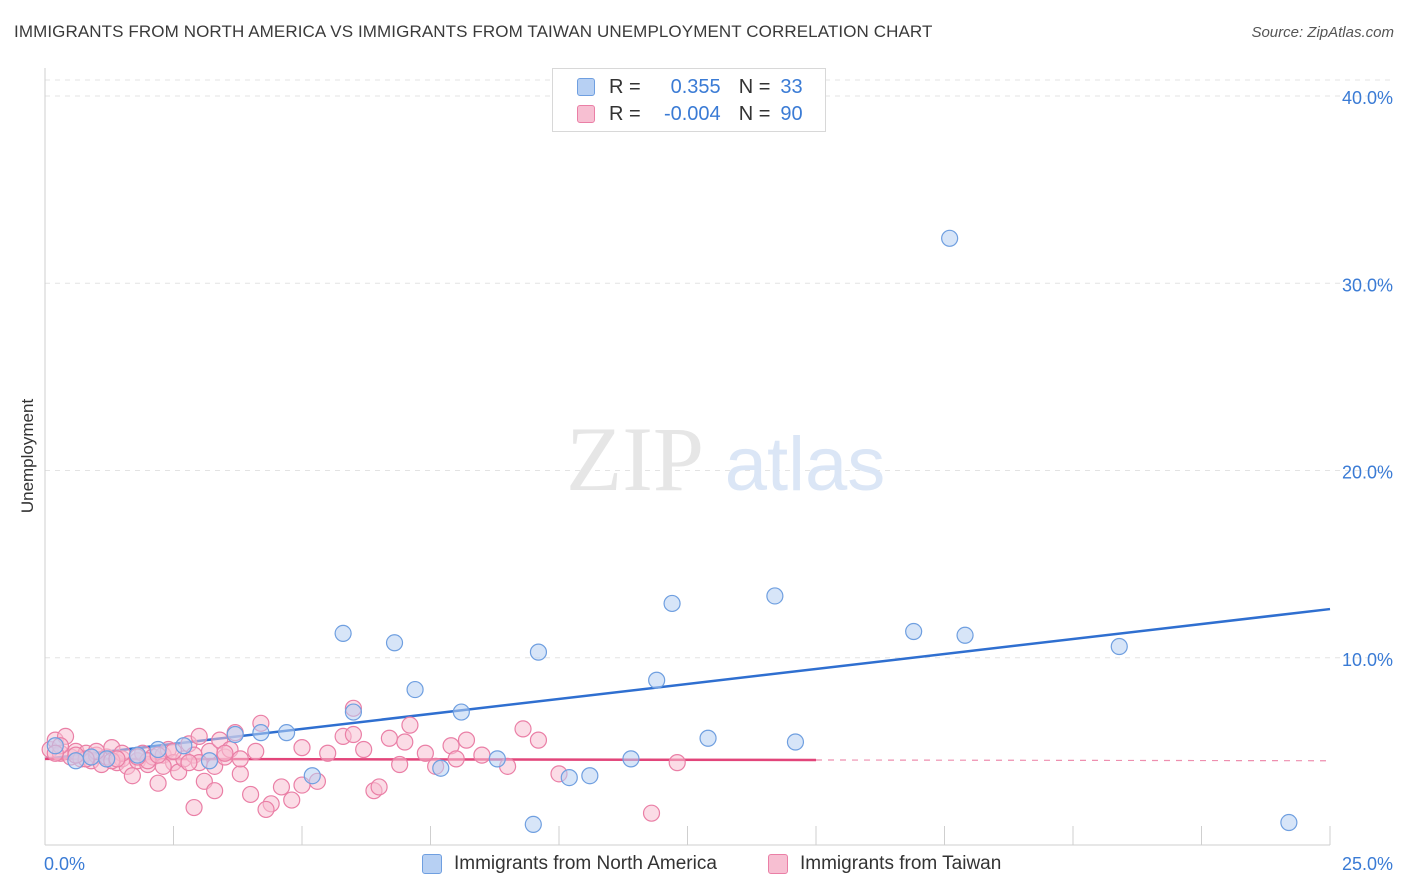 Image resolution: width=1406 pixels, height=892 pixels. What do you see at coordinates (585, 863) in the screenshot?
I see `legend-label-north-america: Immigrants from North America` at bounding box center [585, 863].